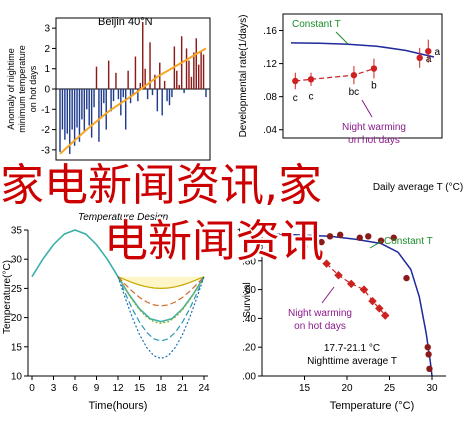 Image resolution: width=466 pixels, height=421 pixels. What do you see at coordinates (362, 50) in the screenshot?
I see `constant-rate-curve` at bounding box center [362, 50].